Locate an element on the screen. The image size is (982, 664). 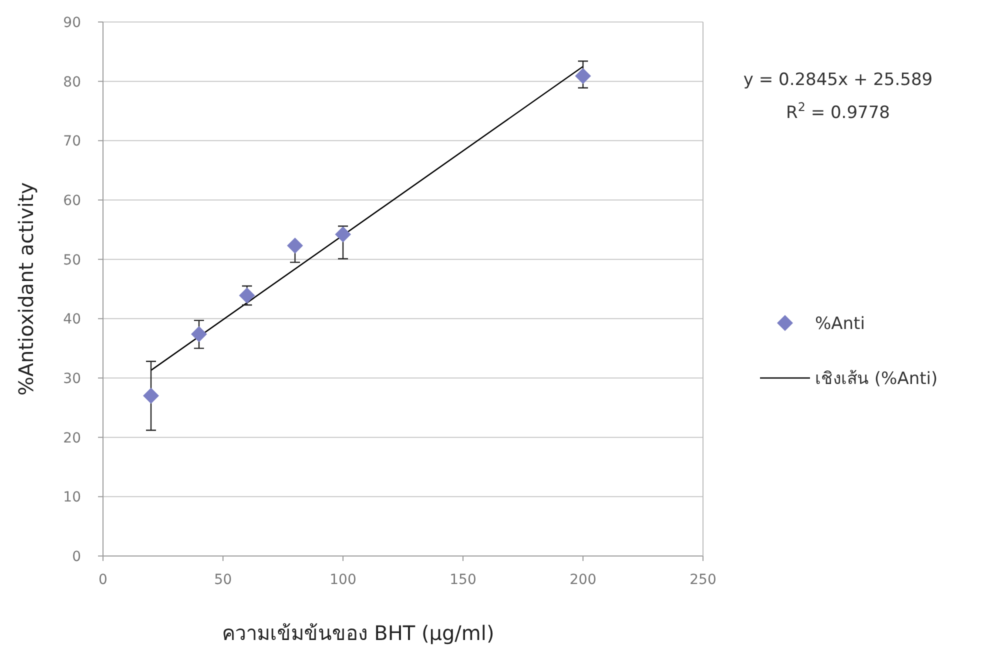
legend-label: %Anti is located at coordinates (840, 324).